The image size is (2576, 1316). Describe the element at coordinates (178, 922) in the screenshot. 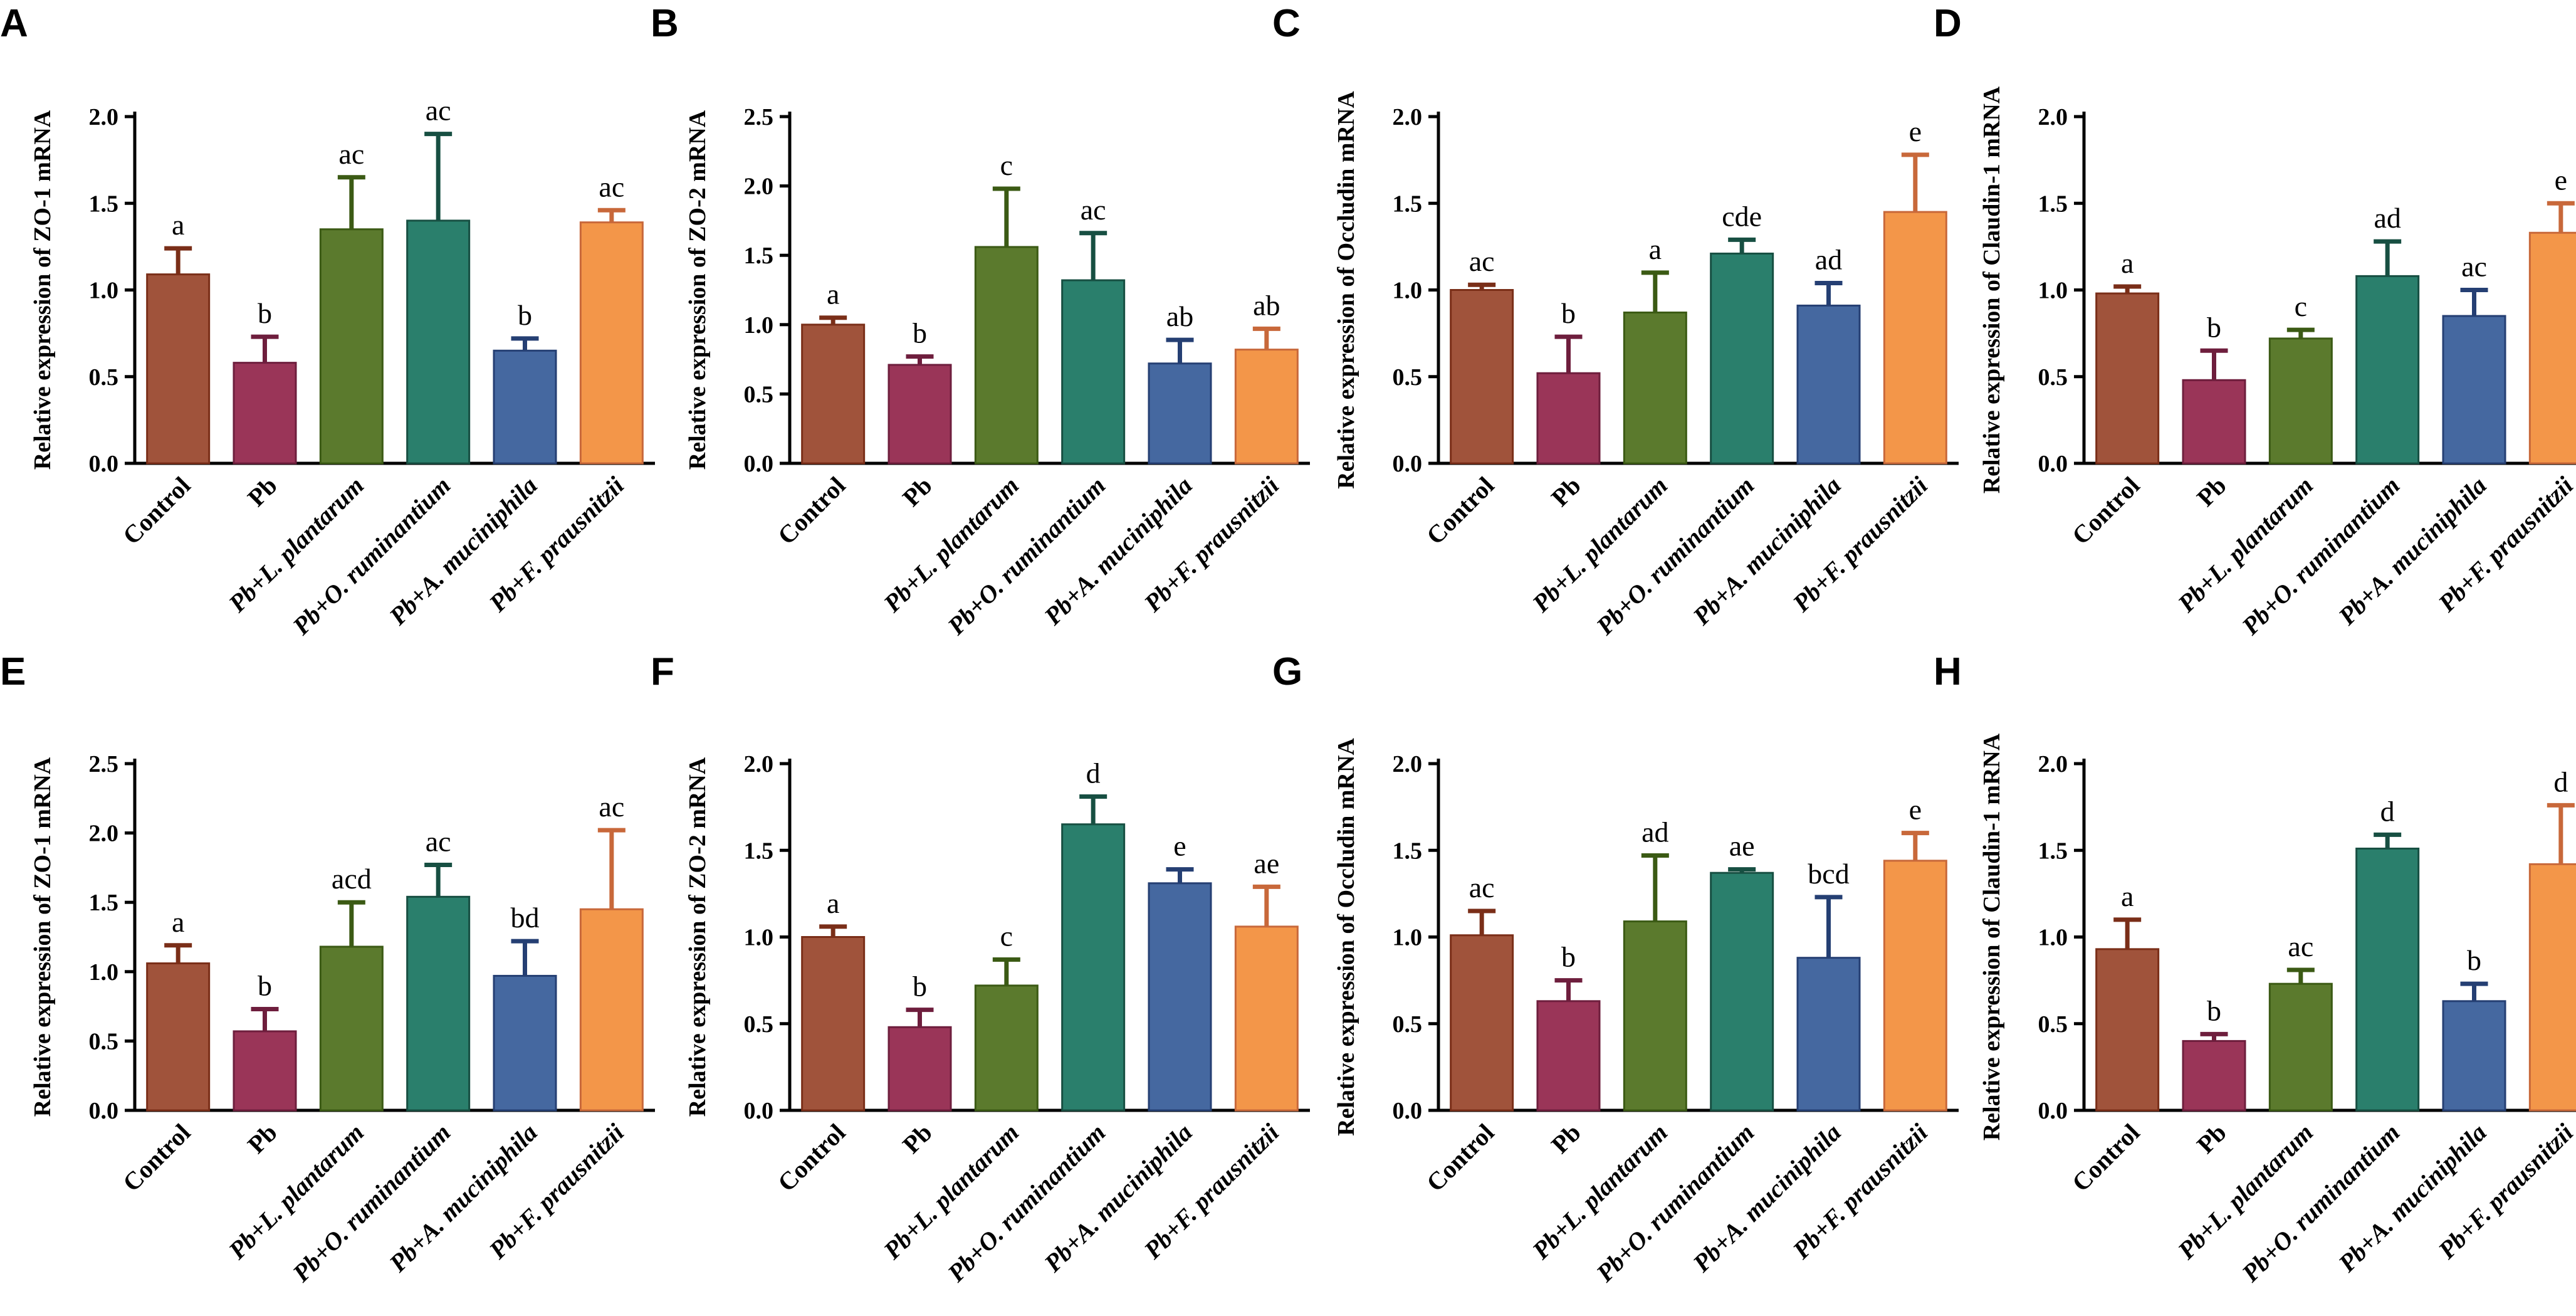

I see `panel-e-significance-label: a` at that location.